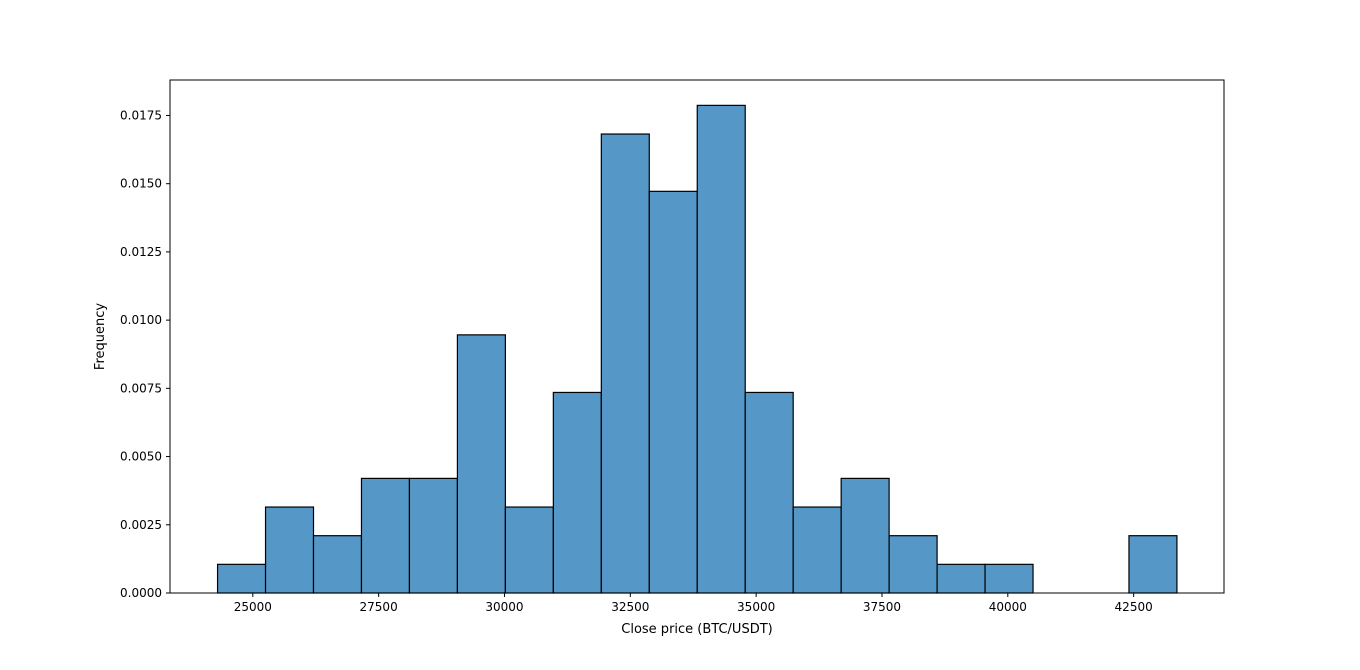 The height and width of the screenshot is (670, 1360). I want to click on x-tick-label: 40000, so click(1008, 607).